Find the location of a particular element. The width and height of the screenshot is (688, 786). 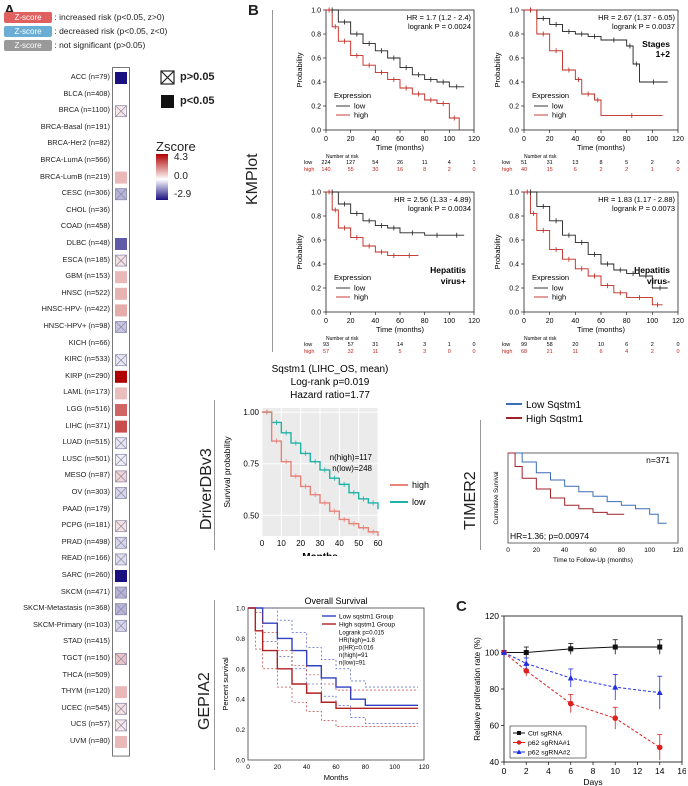

heatmap-row-label: LUAD (n=515) is located at coordinates (86, 442).